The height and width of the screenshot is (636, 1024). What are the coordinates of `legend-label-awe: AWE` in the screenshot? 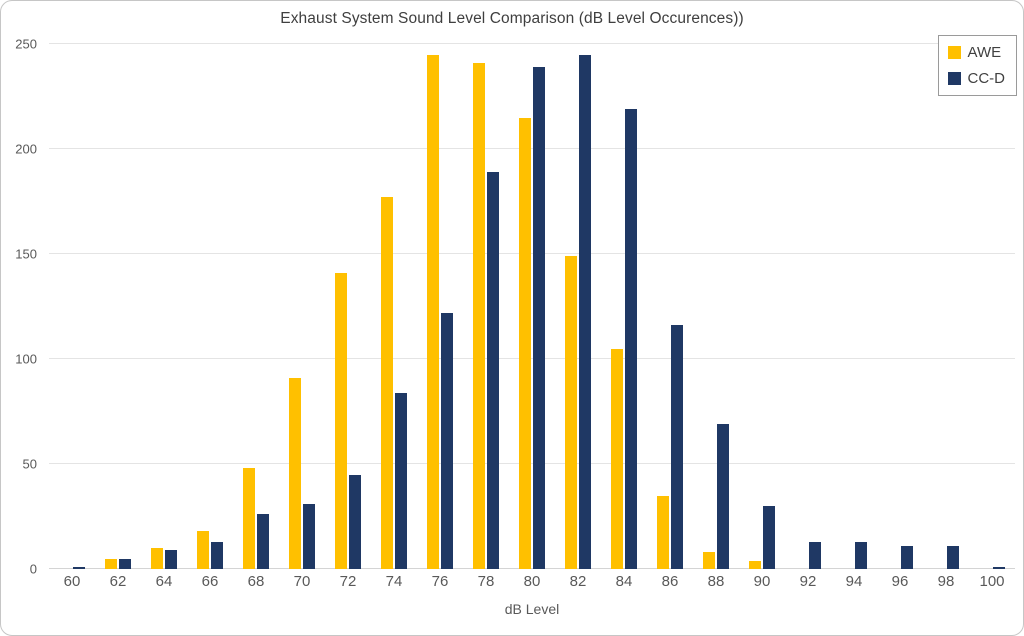 It's located at (984, 52).